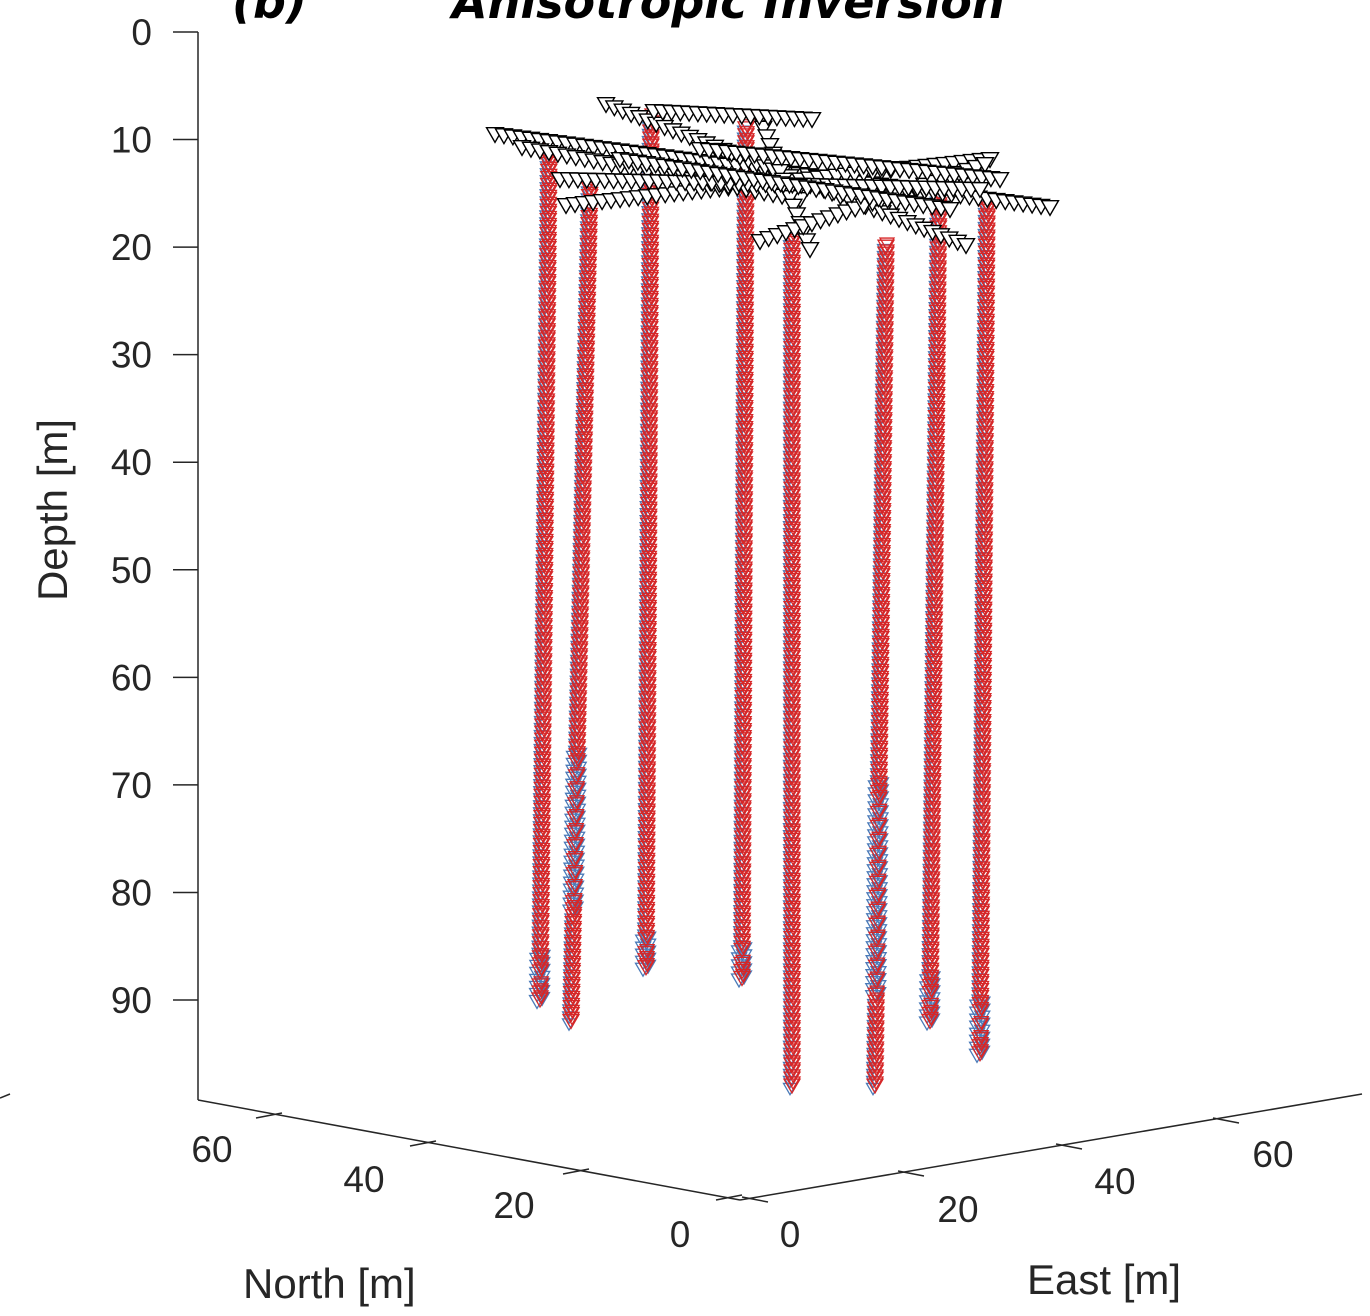 The height and width of the screenshot is (1316, 1370). What do you see at coordinates (131, 892) in the screenshot?
I see `depth-tick-label: 80` at bounding box center [131, 892].